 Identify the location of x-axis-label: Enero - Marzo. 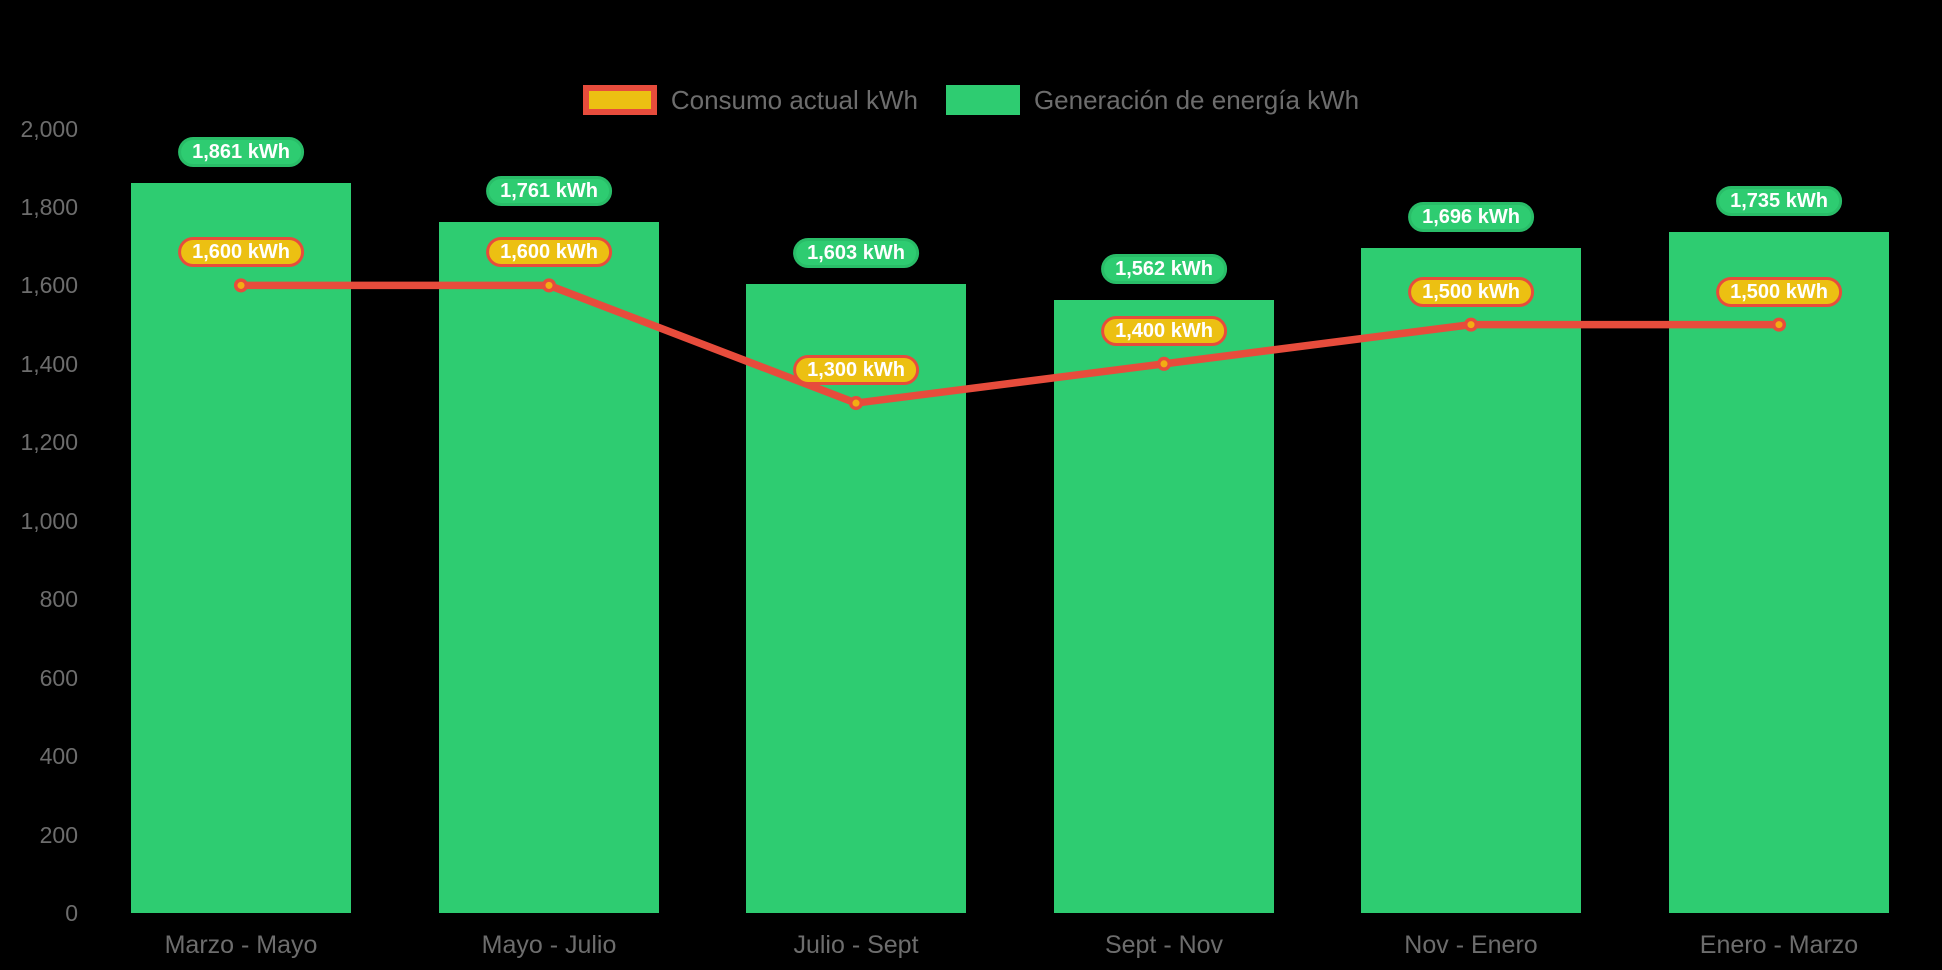
(1779, 945).